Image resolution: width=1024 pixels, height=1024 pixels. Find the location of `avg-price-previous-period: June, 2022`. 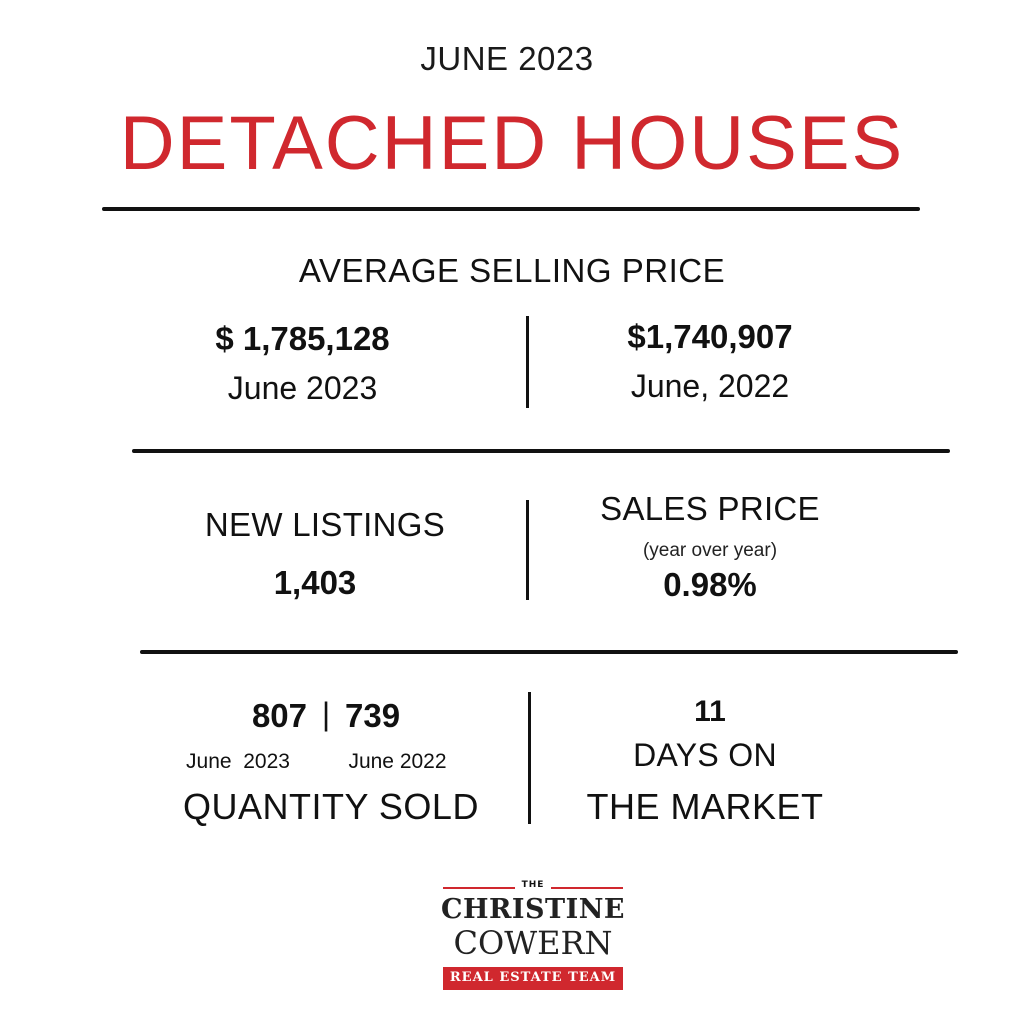

avg-price-previous-period: June, 2022 is located at coordinates (710, 386).